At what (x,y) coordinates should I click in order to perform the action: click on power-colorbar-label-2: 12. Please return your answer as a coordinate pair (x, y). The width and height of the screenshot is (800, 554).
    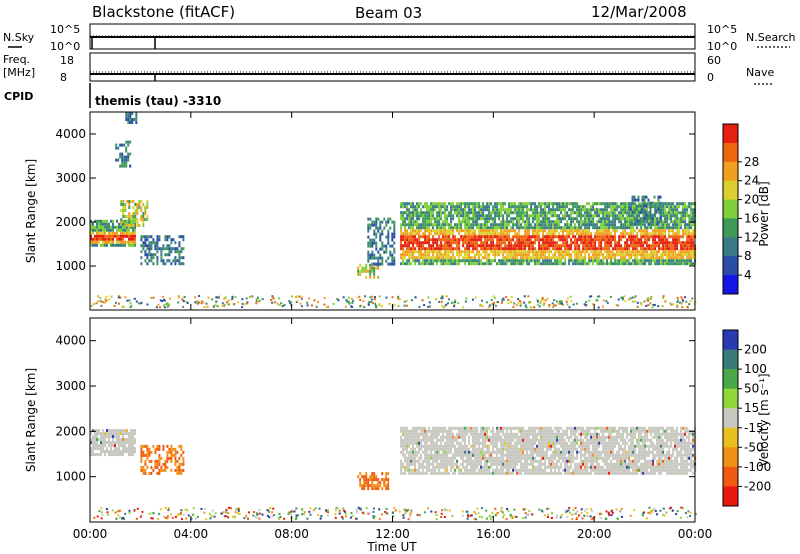
    Looking at the image, I should click on (751, 237).